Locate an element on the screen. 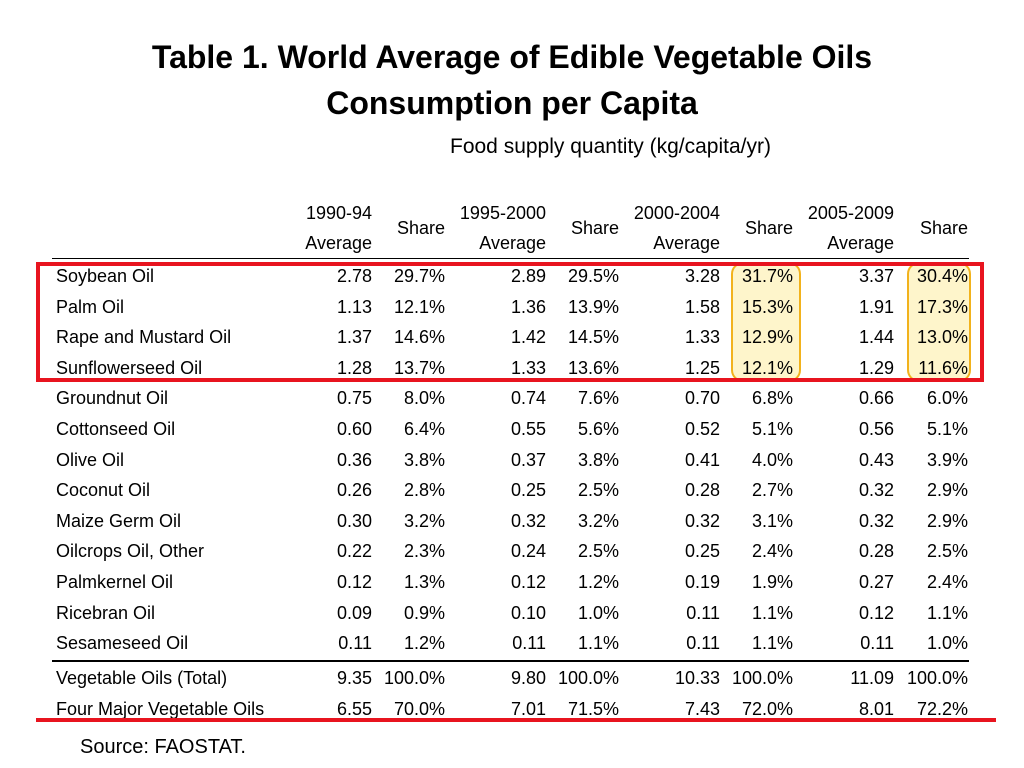 The height and width of the screenshot is (768, 1024). share-cell: 13.7% is located at coordinates (419, 367).